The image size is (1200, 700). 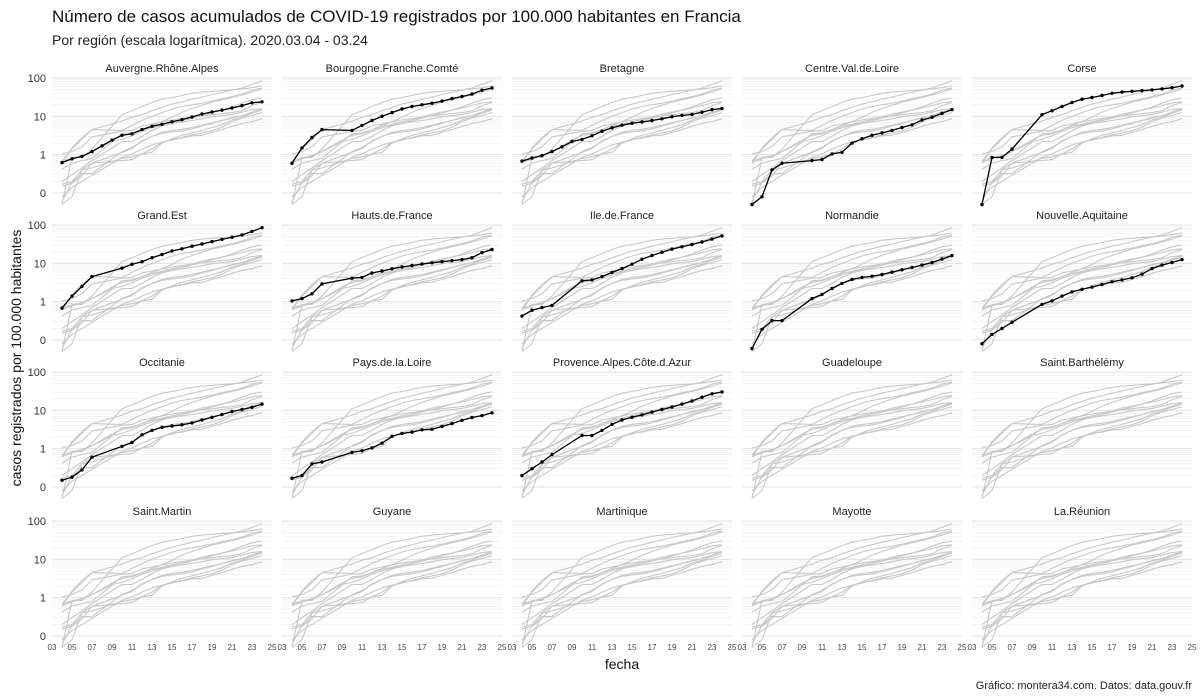 I want to click on x-tick-label: 09, so click(x=572, y=647).